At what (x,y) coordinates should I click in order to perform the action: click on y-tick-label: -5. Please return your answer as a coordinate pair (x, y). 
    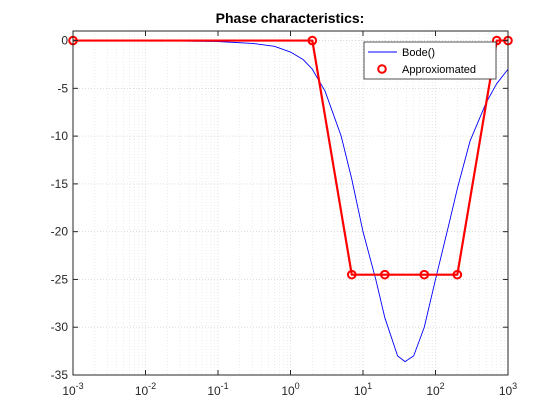
    Looking at the image, I should click on (62, 88).